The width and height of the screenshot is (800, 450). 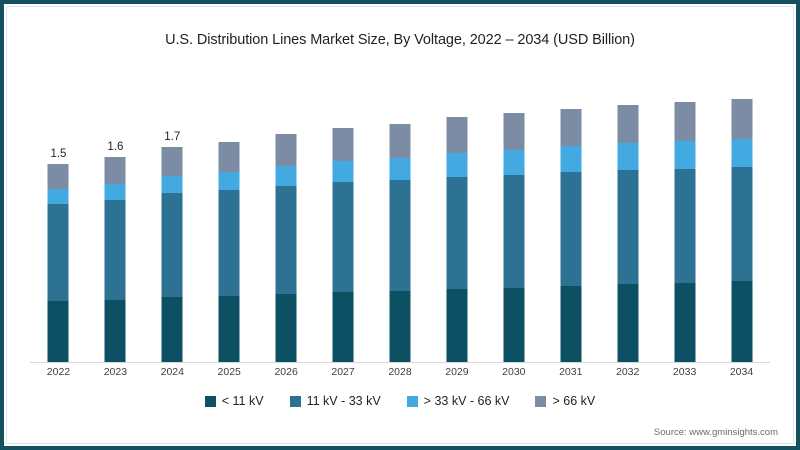 What do you see at coordinates (457, 372) in the screenshot?
I see `x-tick-2029: 2029` at bounding box center [457, 372].